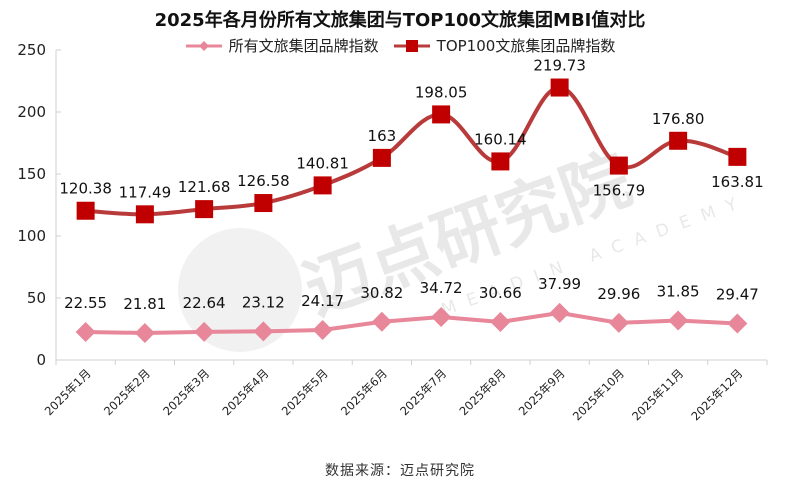 This screenshot has width=800, height=486. I want to click on data-label-top100: 219.73, so click(559, 66).